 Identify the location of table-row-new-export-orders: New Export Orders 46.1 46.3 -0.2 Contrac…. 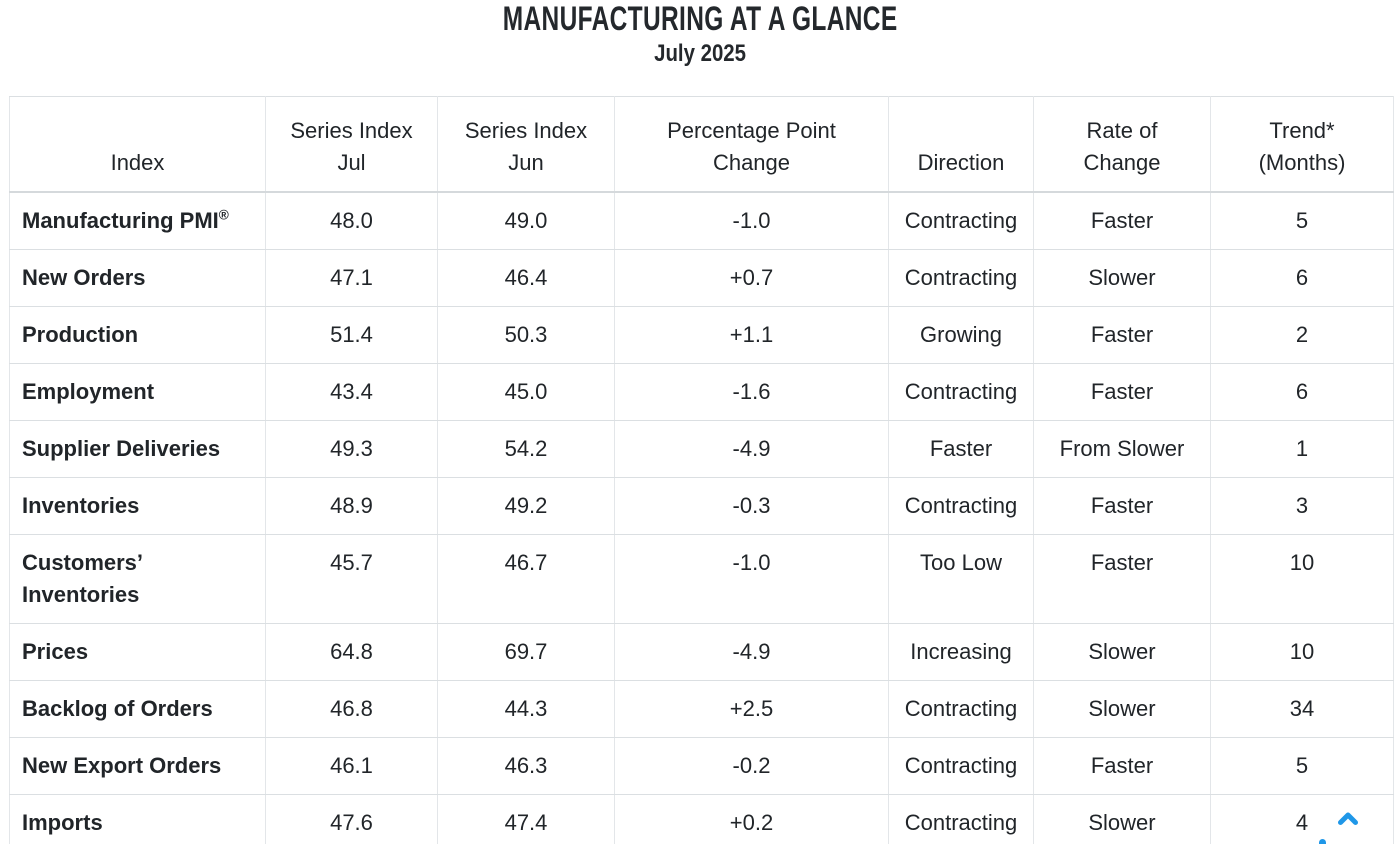
(701, 765).